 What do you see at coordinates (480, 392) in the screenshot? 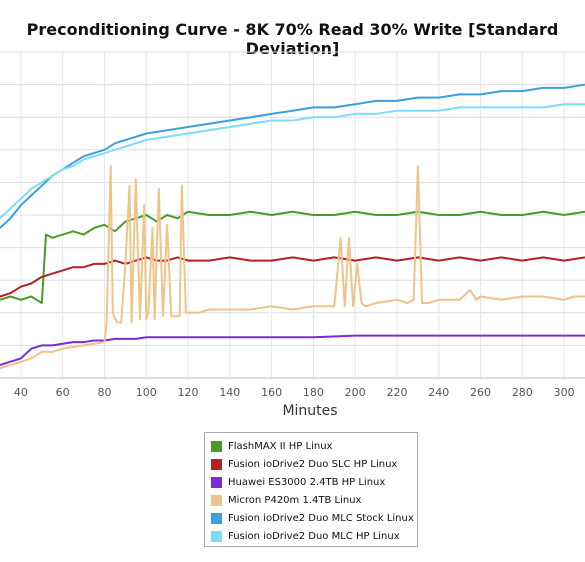
I see `x-tick-label: 260` at bounding box center [480, 392].